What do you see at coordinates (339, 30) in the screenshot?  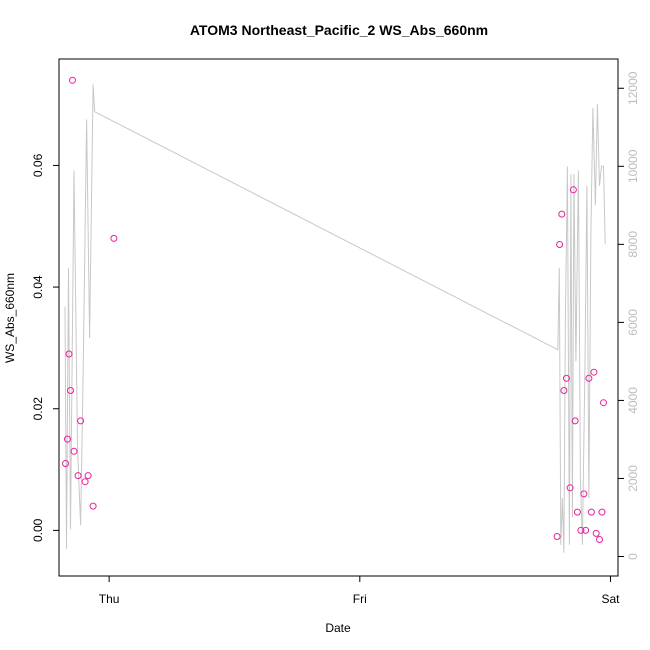 I see `chart-title: ATOM3 Northeast_Pacific_2 WS_Abs_660nm` at bounding box center [339, 30].